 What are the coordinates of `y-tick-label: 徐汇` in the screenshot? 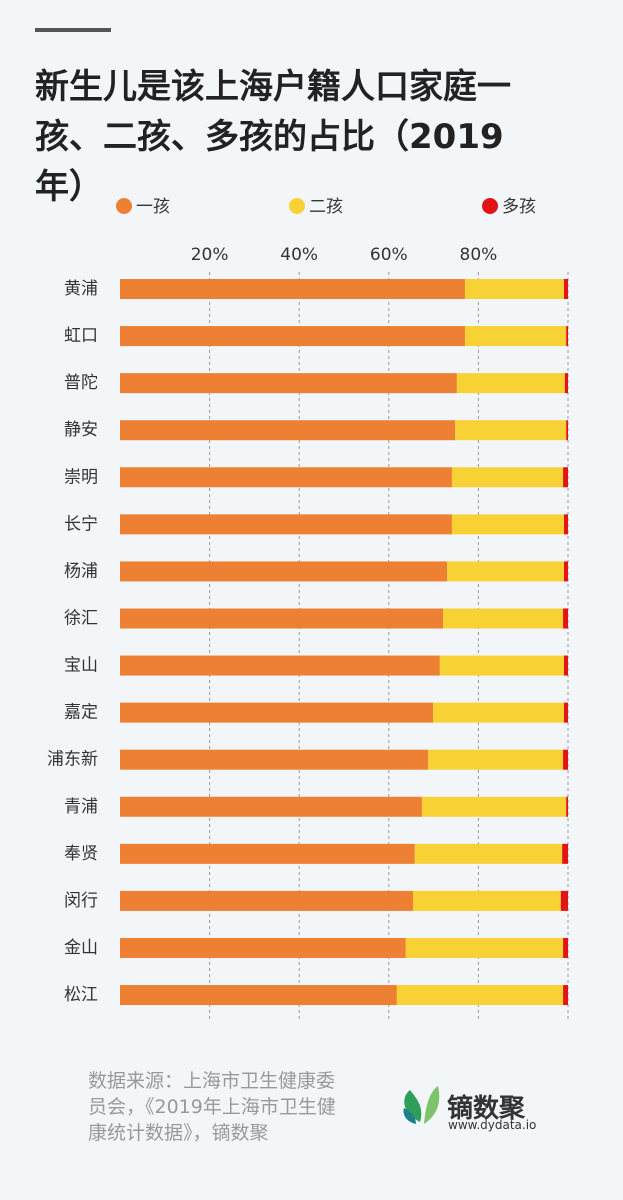 It's located at (81, 618).